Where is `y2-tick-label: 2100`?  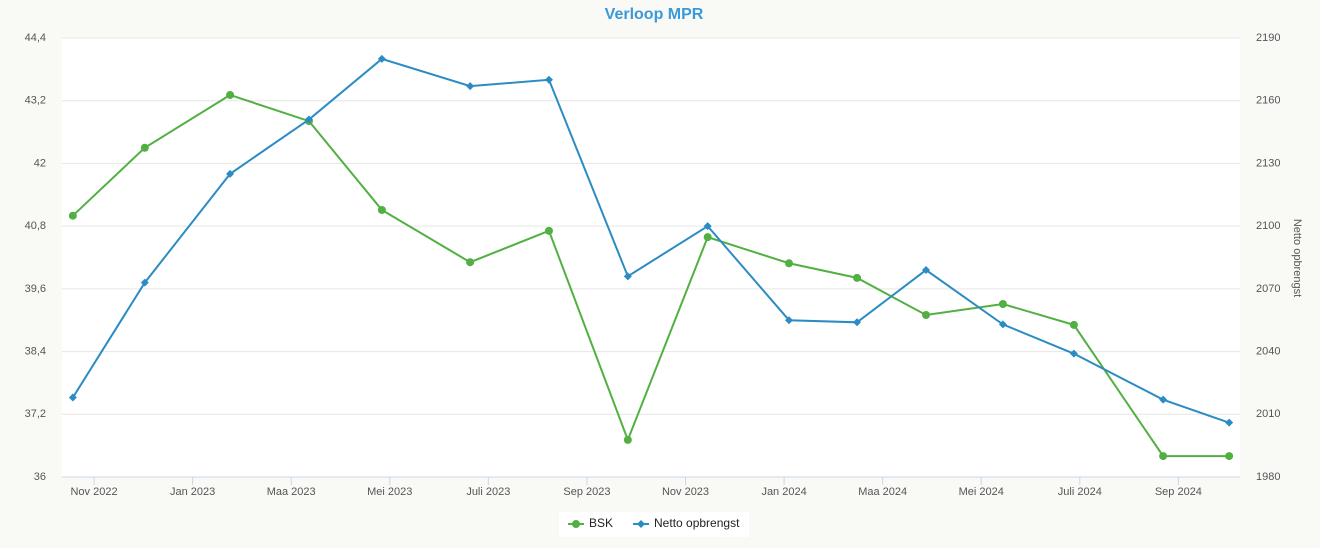
y2-tick-label: 2100 is located at coordinates (1268, 226).